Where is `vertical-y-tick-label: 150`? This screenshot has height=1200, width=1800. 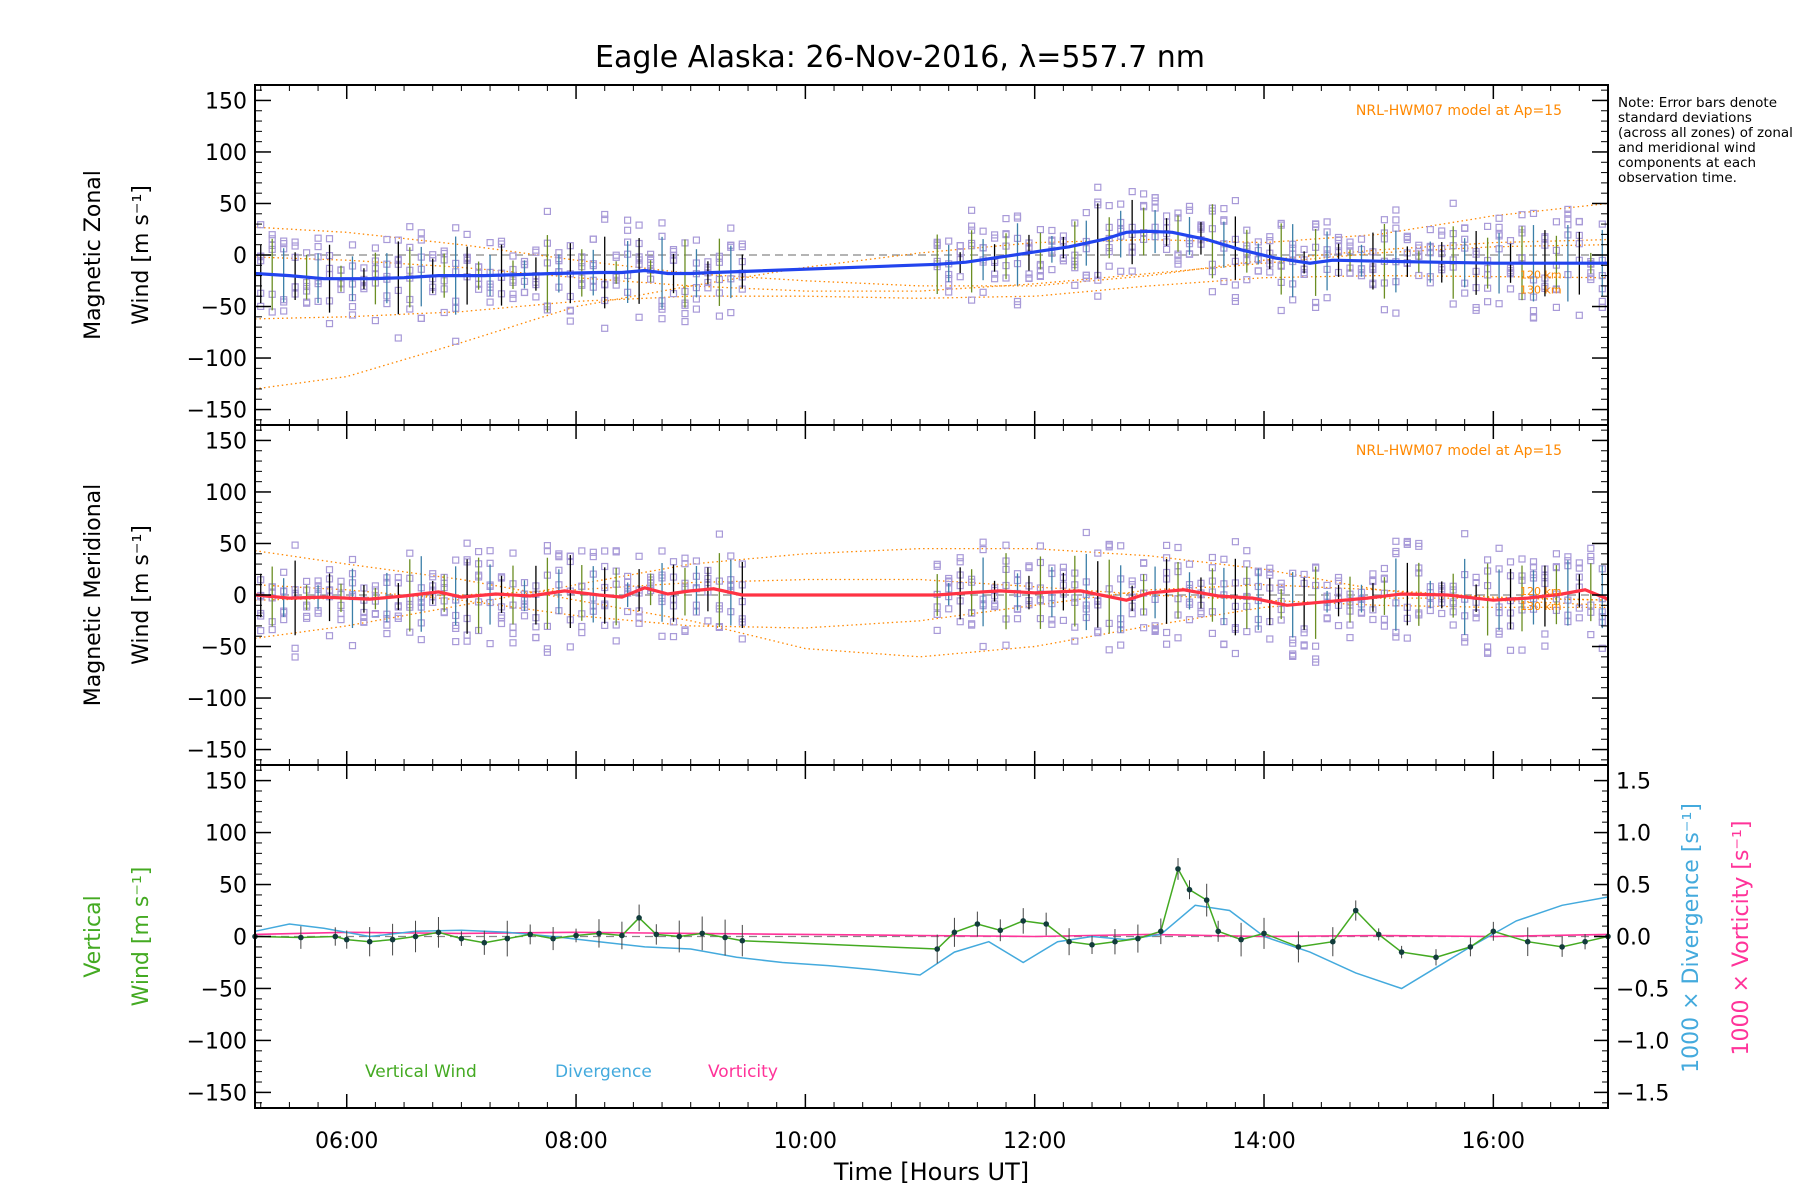
vertical-y-tick-label: 150 is located at coordinates (226, 782).